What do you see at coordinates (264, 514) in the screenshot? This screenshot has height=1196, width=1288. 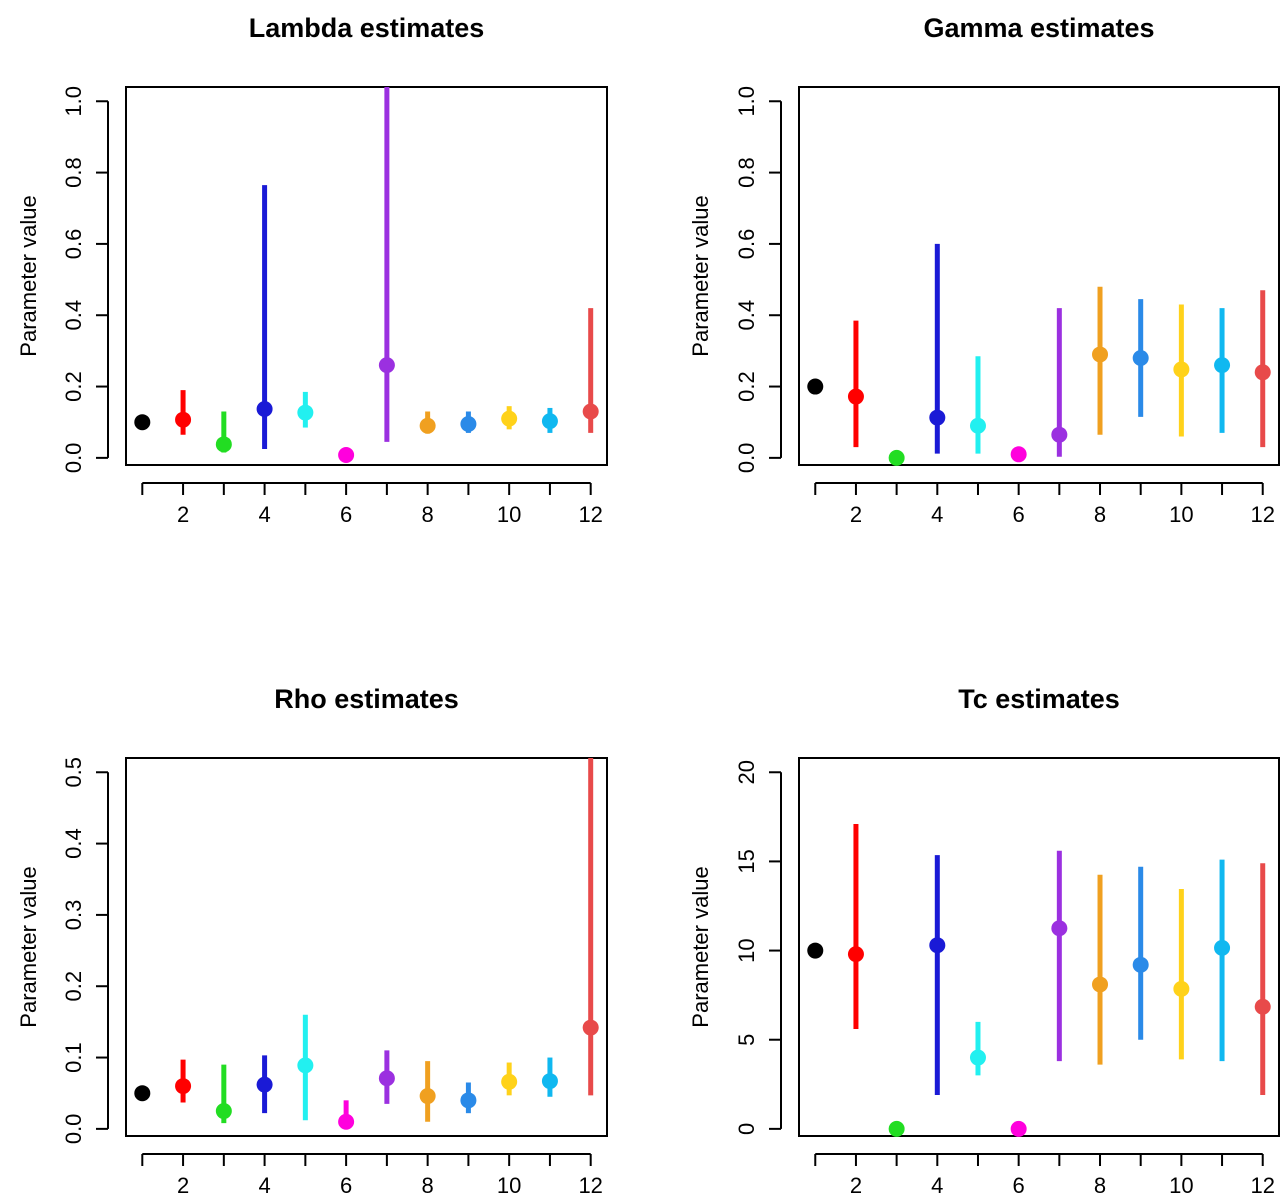 I see `chart-0-x-tick-label-4: 4` at bounding box center [264, 514].